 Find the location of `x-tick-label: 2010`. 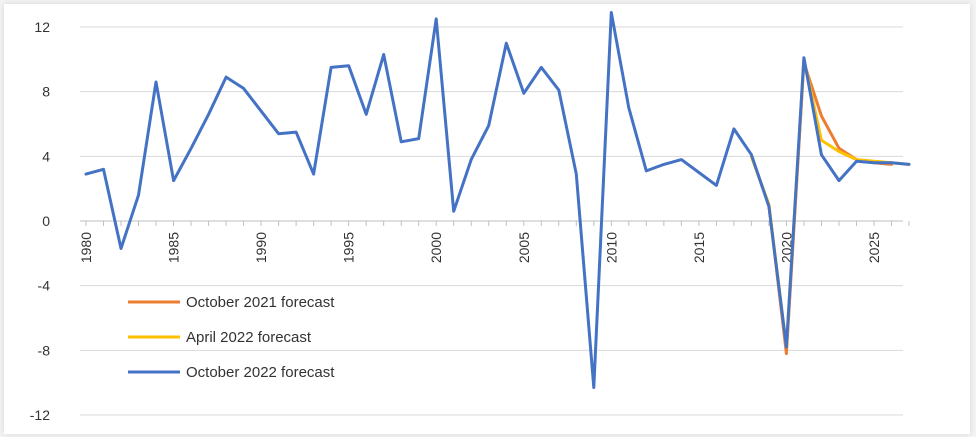

x-tick-label: 2010 is located at coordinates (611, 247).